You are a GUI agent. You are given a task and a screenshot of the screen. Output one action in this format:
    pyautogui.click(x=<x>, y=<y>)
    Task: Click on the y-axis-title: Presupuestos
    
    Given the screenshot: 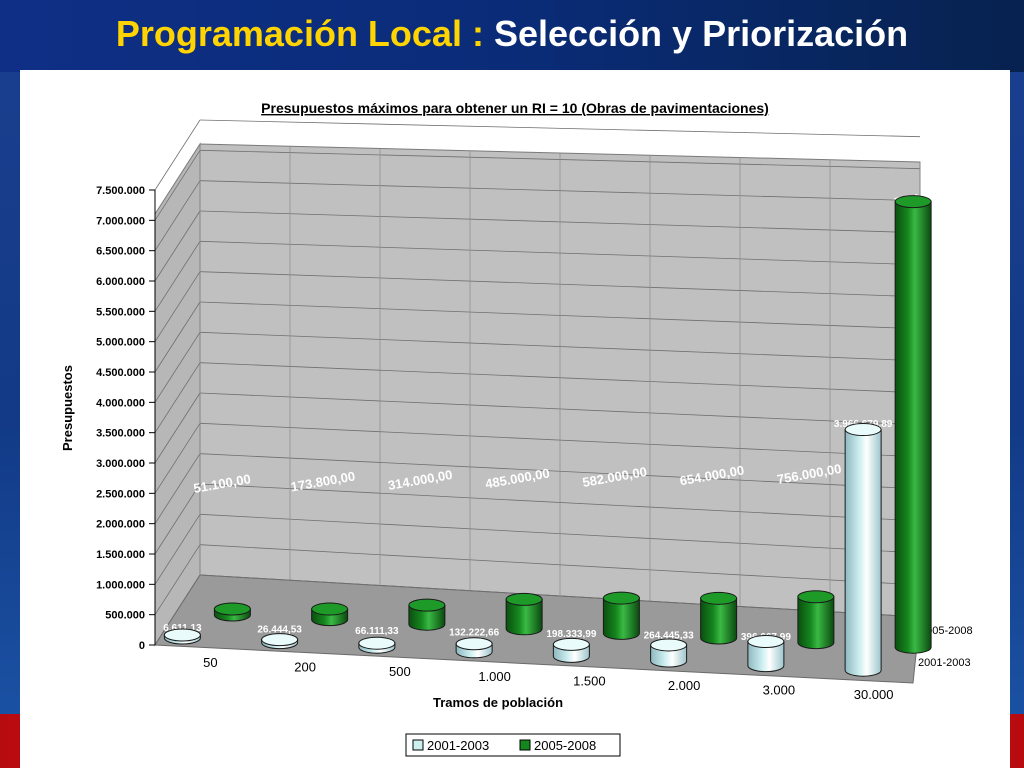 What is the action you would take?
    pyautogui.click(x=67, y=408)
    